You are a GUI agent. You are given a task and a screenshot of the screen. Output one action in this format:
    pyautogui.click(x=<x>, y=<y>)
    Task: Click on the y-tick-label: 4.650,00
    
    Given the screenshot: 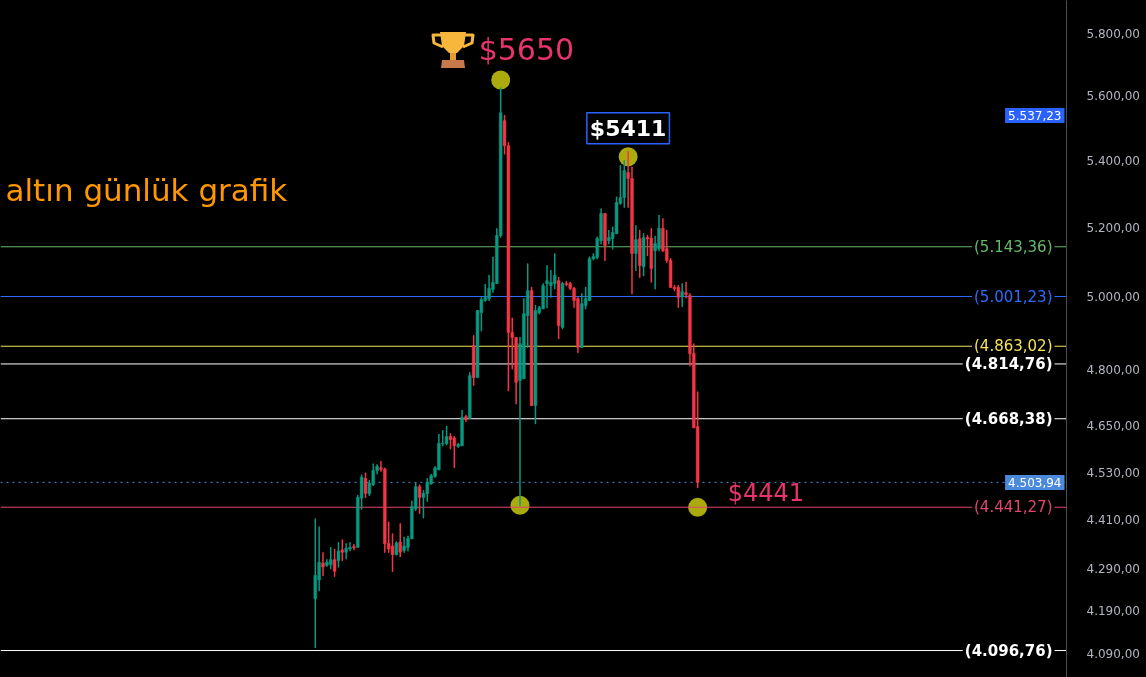 What is the action you would take?
    pyautogui.click(x=1113, y=426)
    